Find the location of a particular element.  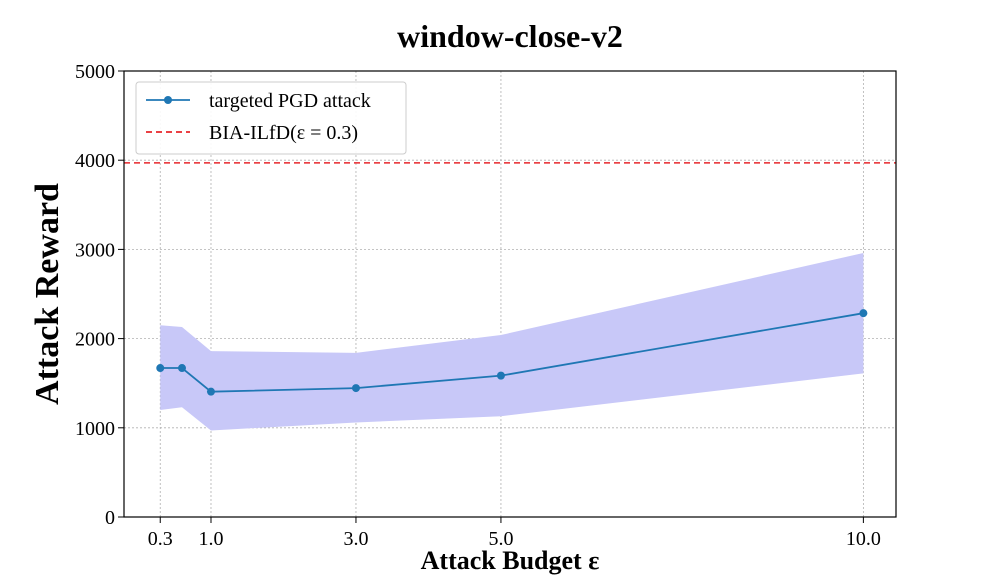

x-tick-label-4: 10.0 is located at coordinates (863, 539).